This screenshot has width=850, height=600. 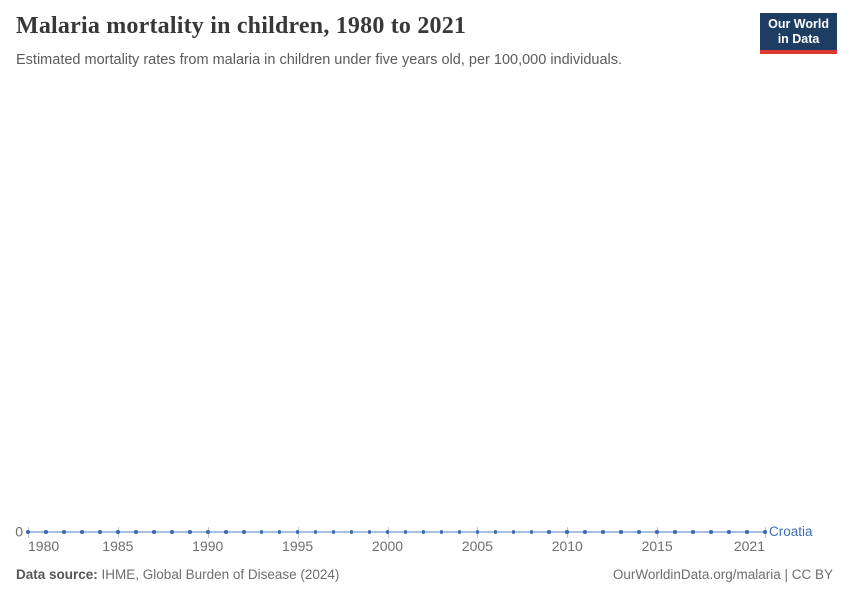 What do you see at coordinates (477, 532) in the screenshot?
I see `data-point-2005` at bounding box center [477, 532].